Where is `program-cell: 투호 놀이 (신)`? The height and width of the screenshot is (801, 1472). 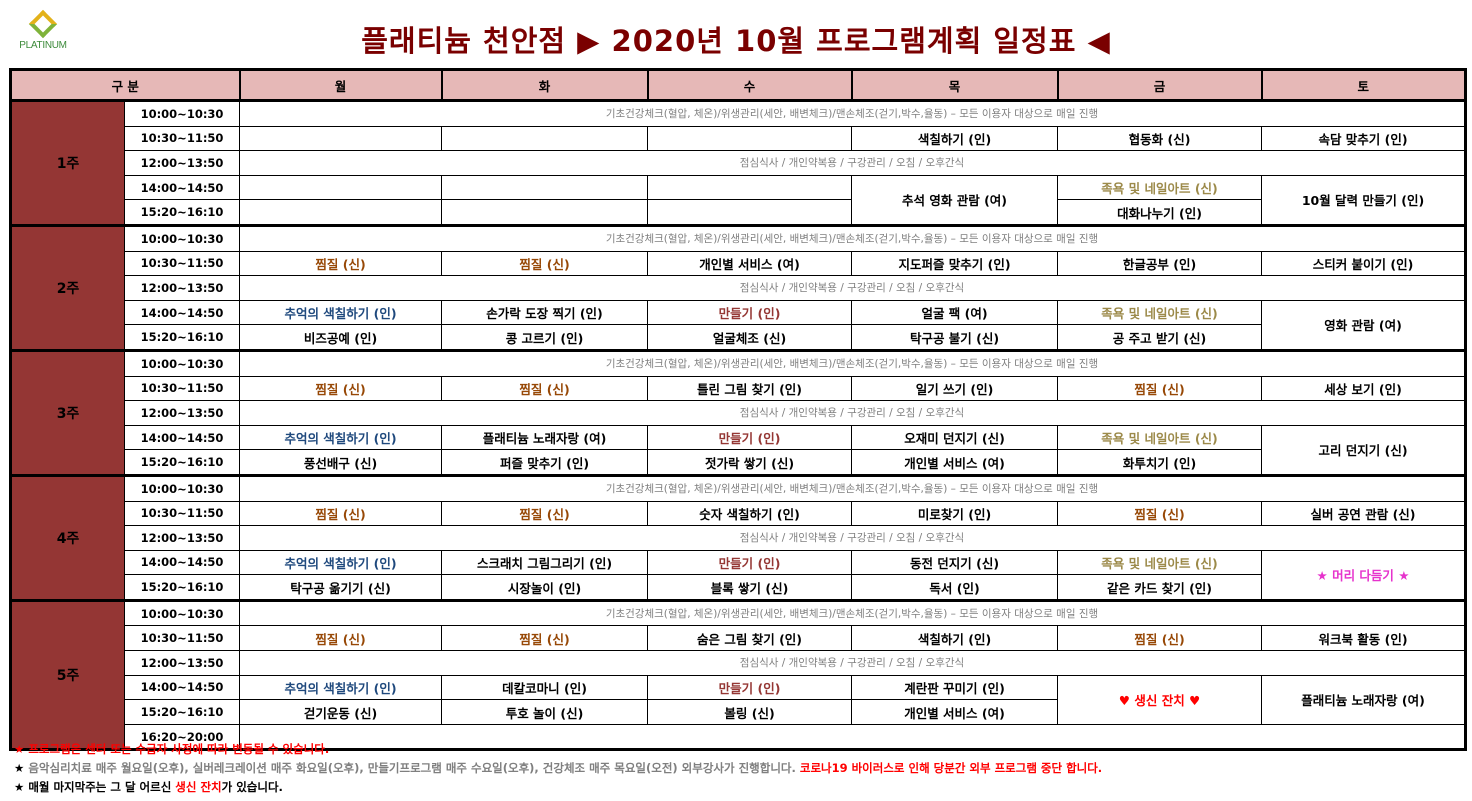
program-cell: 투호 놀이 (신) is located at coordinates (545, 712).